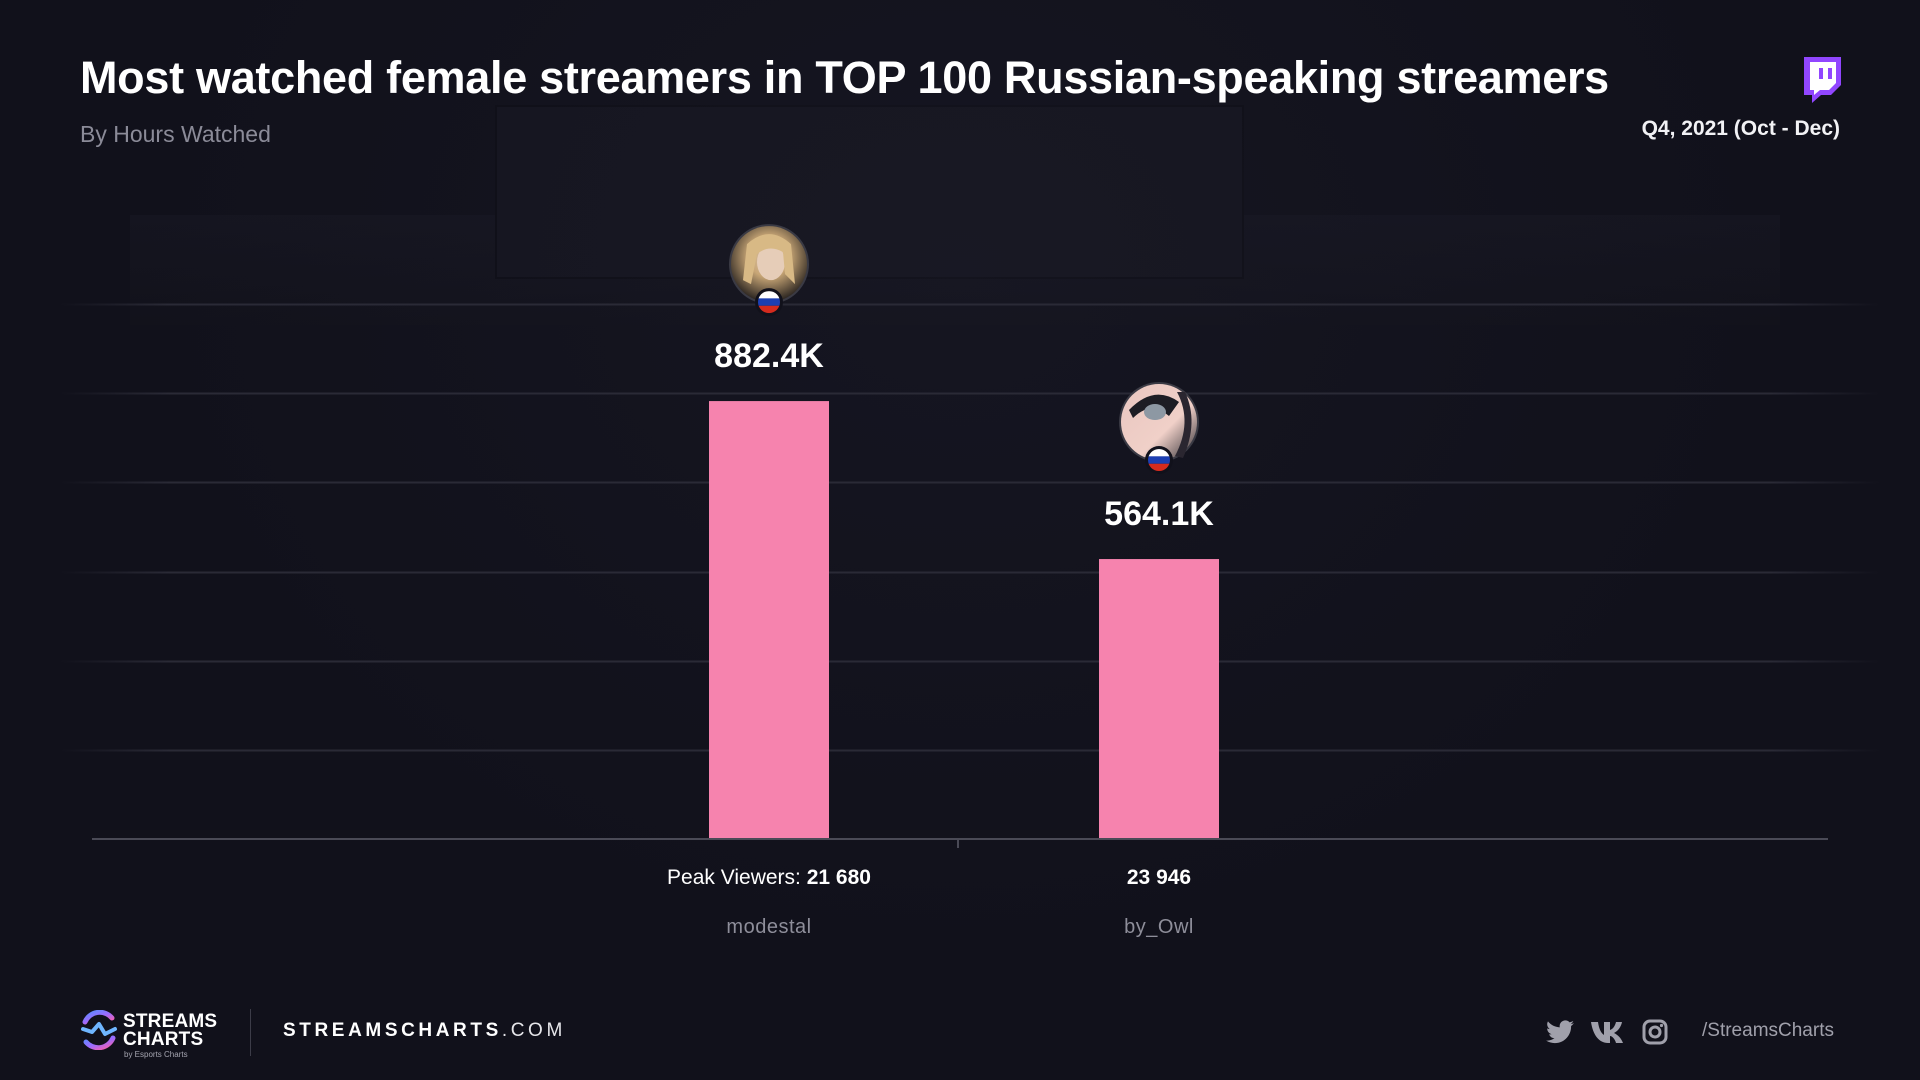  I want to click on logo-text-charts: CHARTS, so click(163, 1039).